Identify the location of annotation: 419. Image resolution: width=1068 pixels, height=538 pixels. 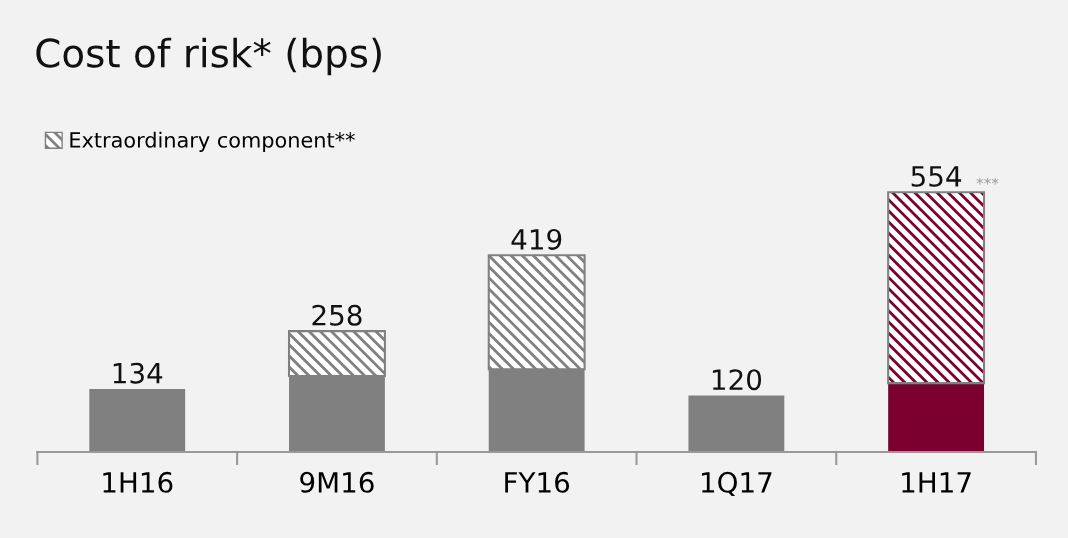
(536, 239).